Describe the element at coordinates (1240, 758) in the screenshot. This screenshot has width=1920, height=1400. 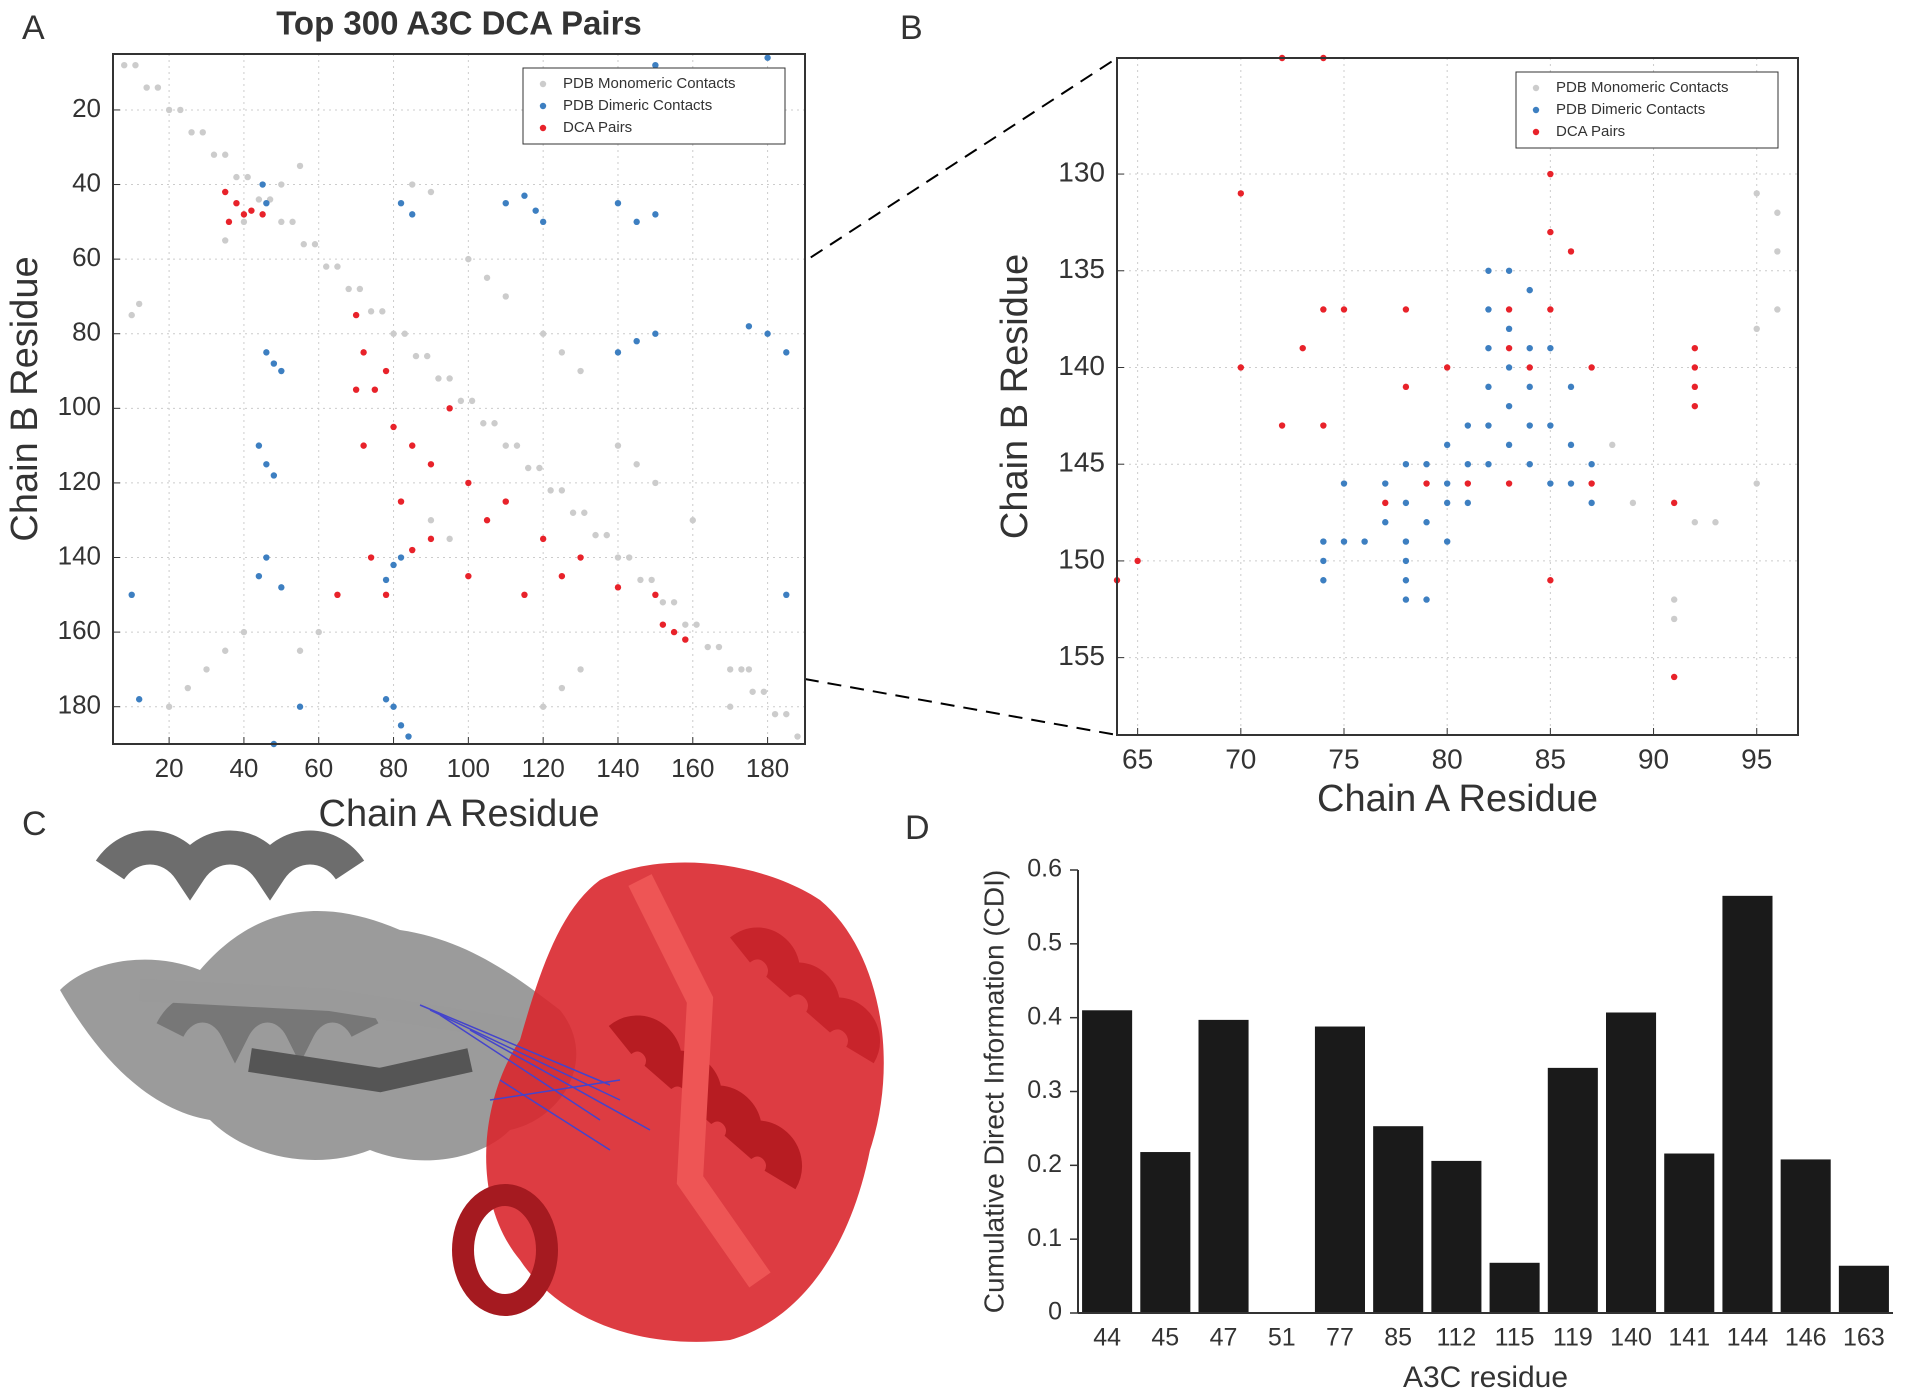
I see `x-tick-label: 70` at that location.